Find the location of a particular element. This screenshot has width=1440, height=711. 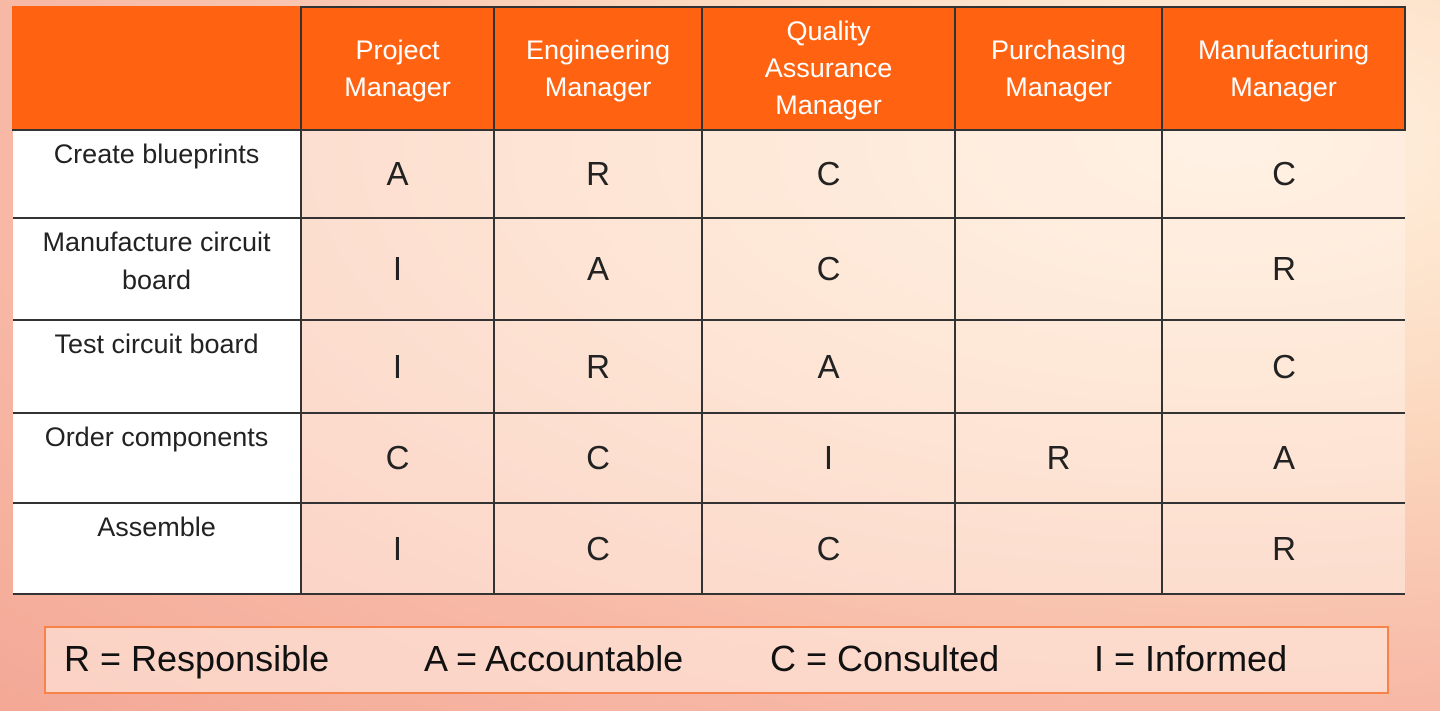

header-line: Quality is located at coordinates (828, 31).